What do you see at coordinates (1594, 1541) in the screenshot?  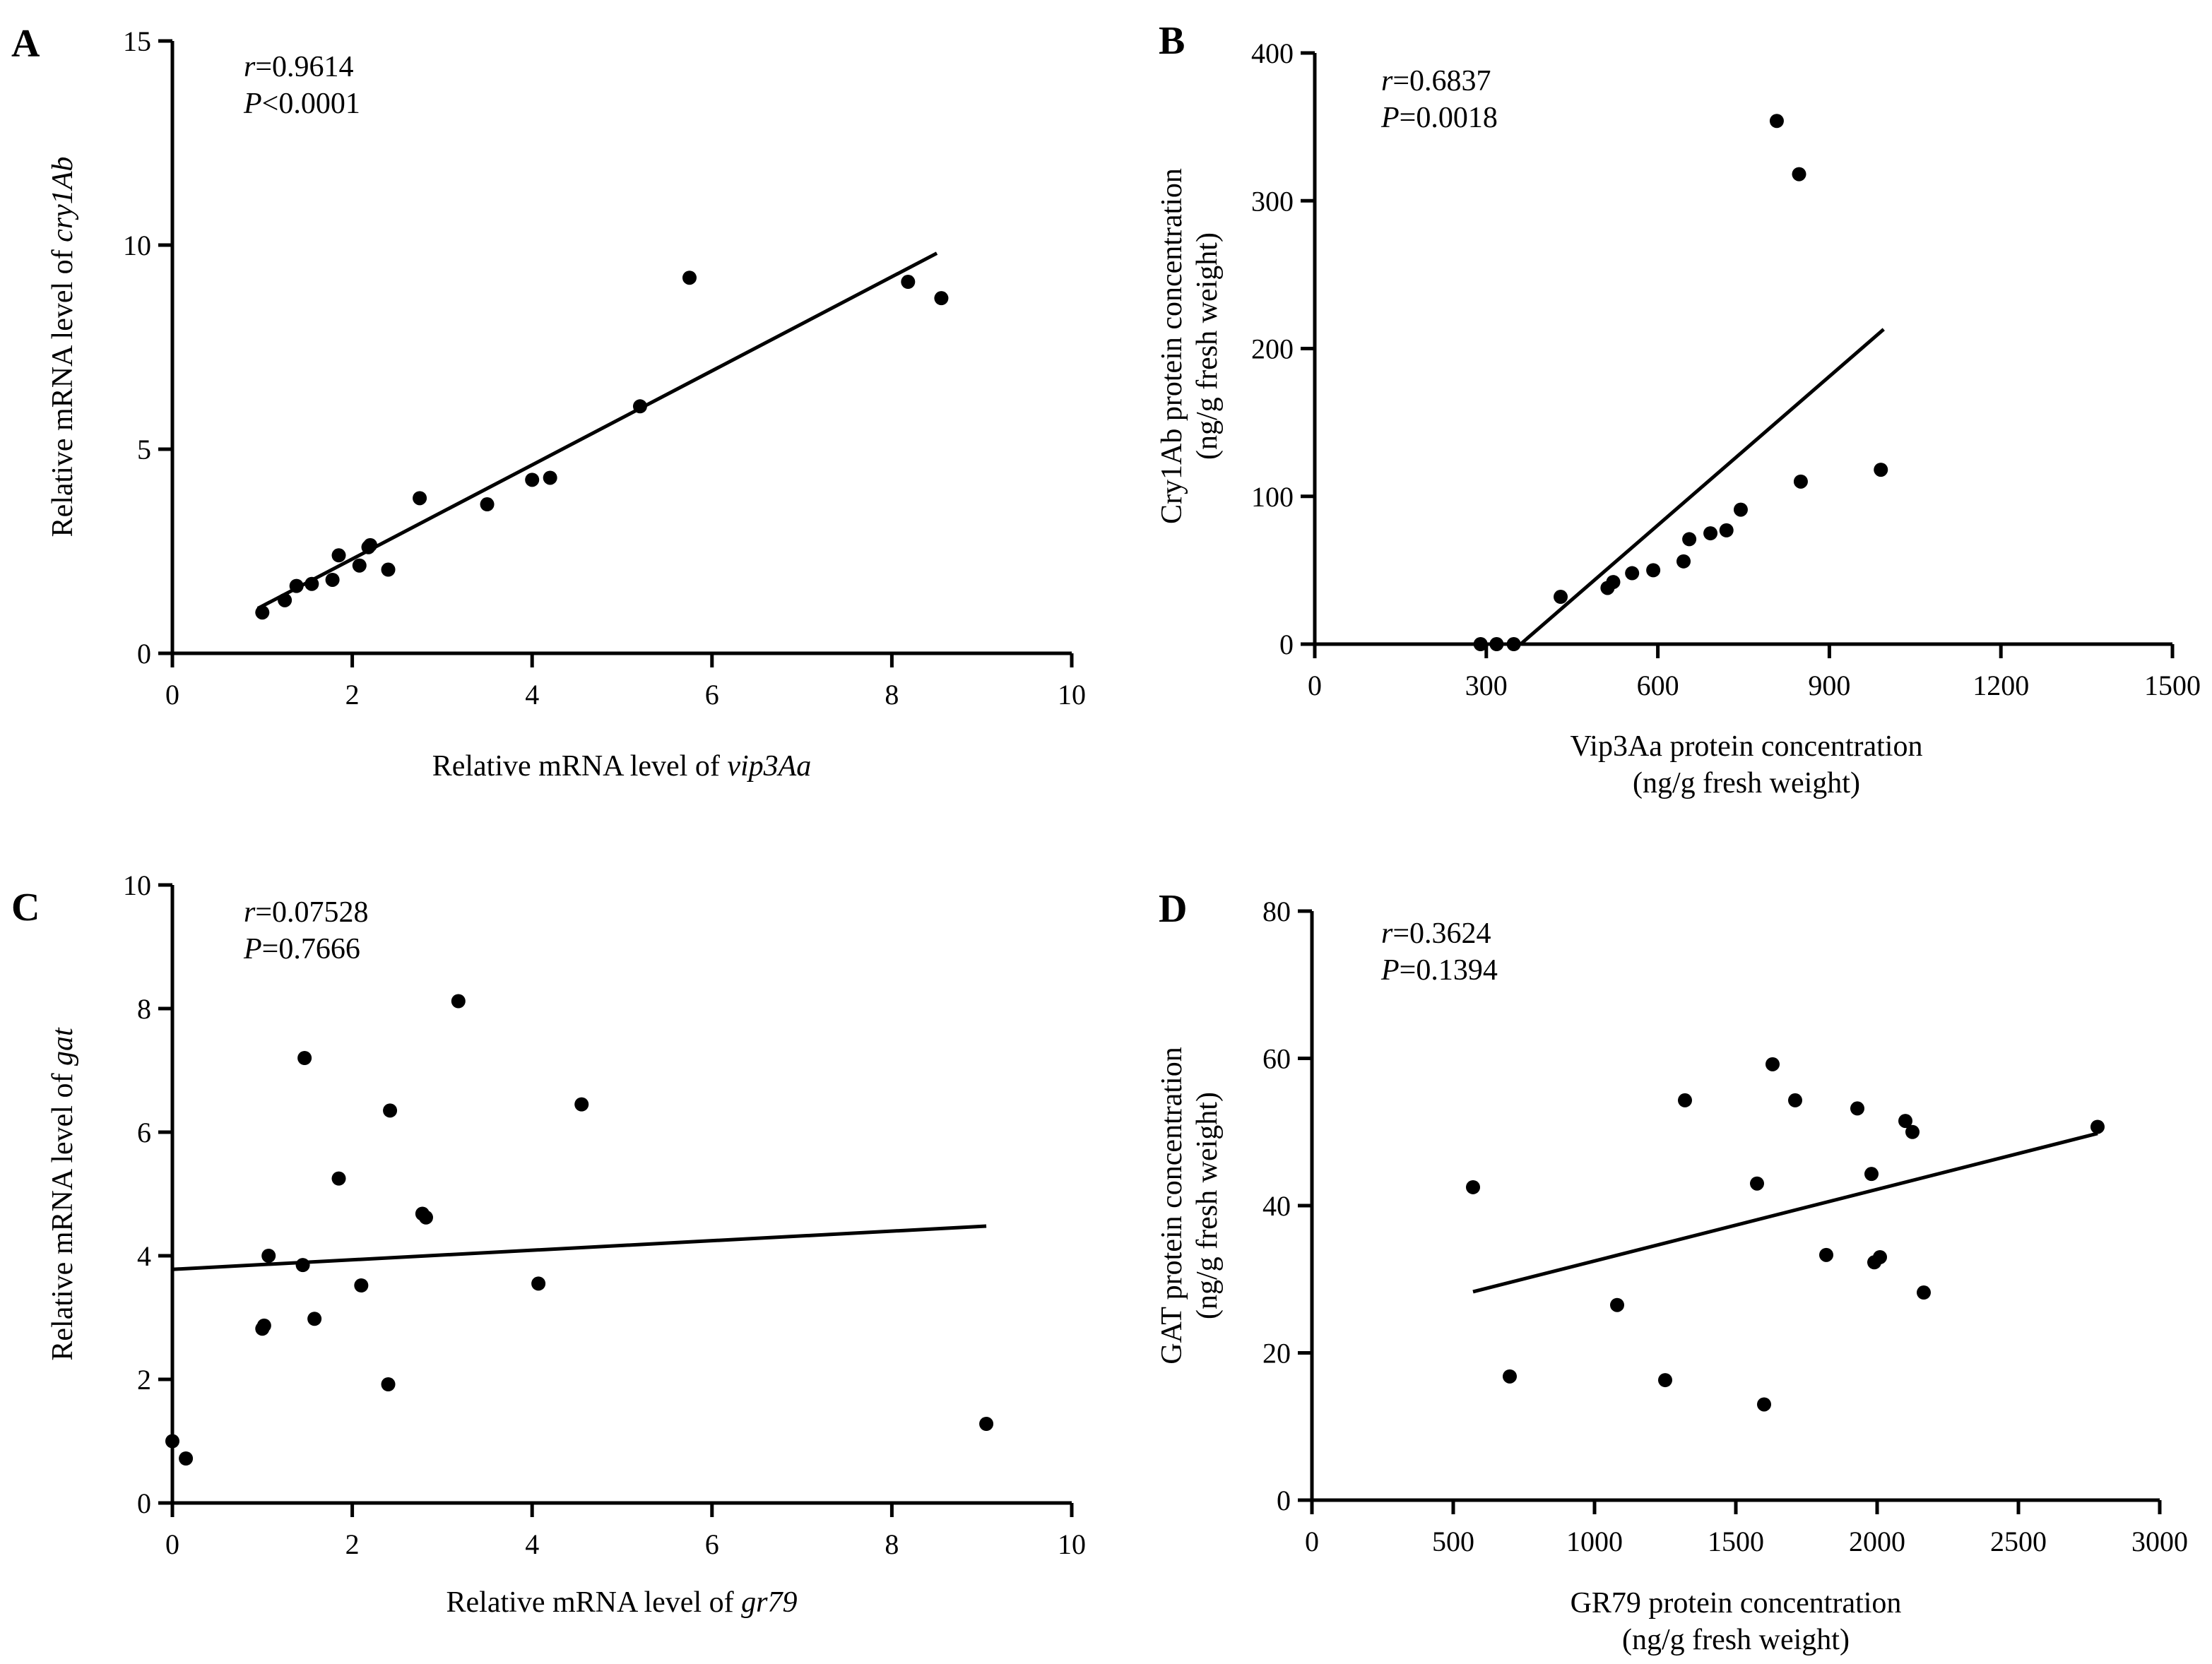 I see `x-tick-label: 1000` at bounding box center [1594, 1541].